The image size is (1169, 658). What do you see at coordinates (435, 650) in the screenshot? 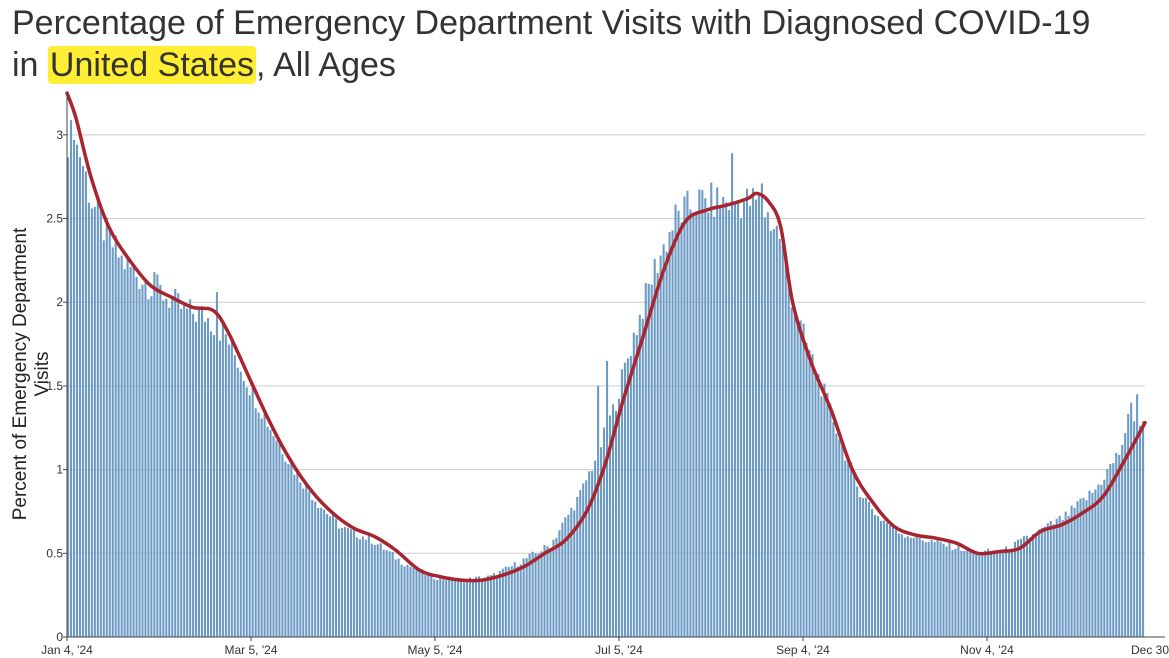
I see `x-tick-label: May 5, '24` at bounding box center [435, 650].